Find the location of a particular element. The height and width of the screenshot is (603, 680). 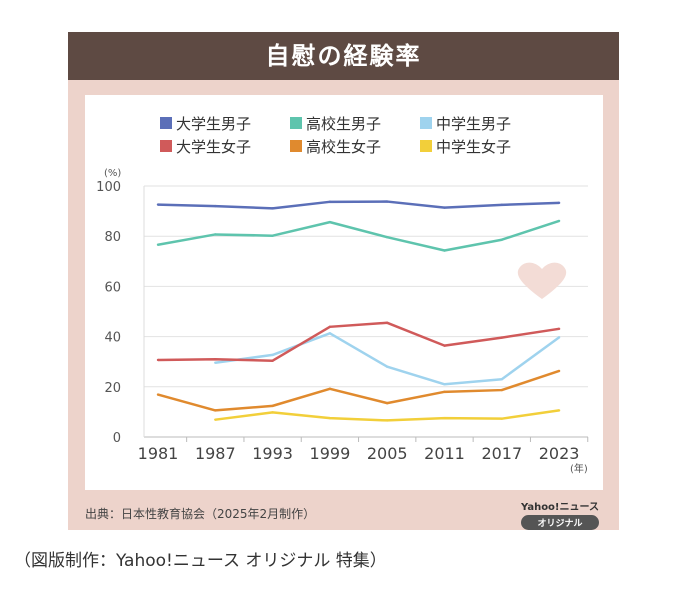

y-tick-label: 0 is located at coordinates (117, 438).